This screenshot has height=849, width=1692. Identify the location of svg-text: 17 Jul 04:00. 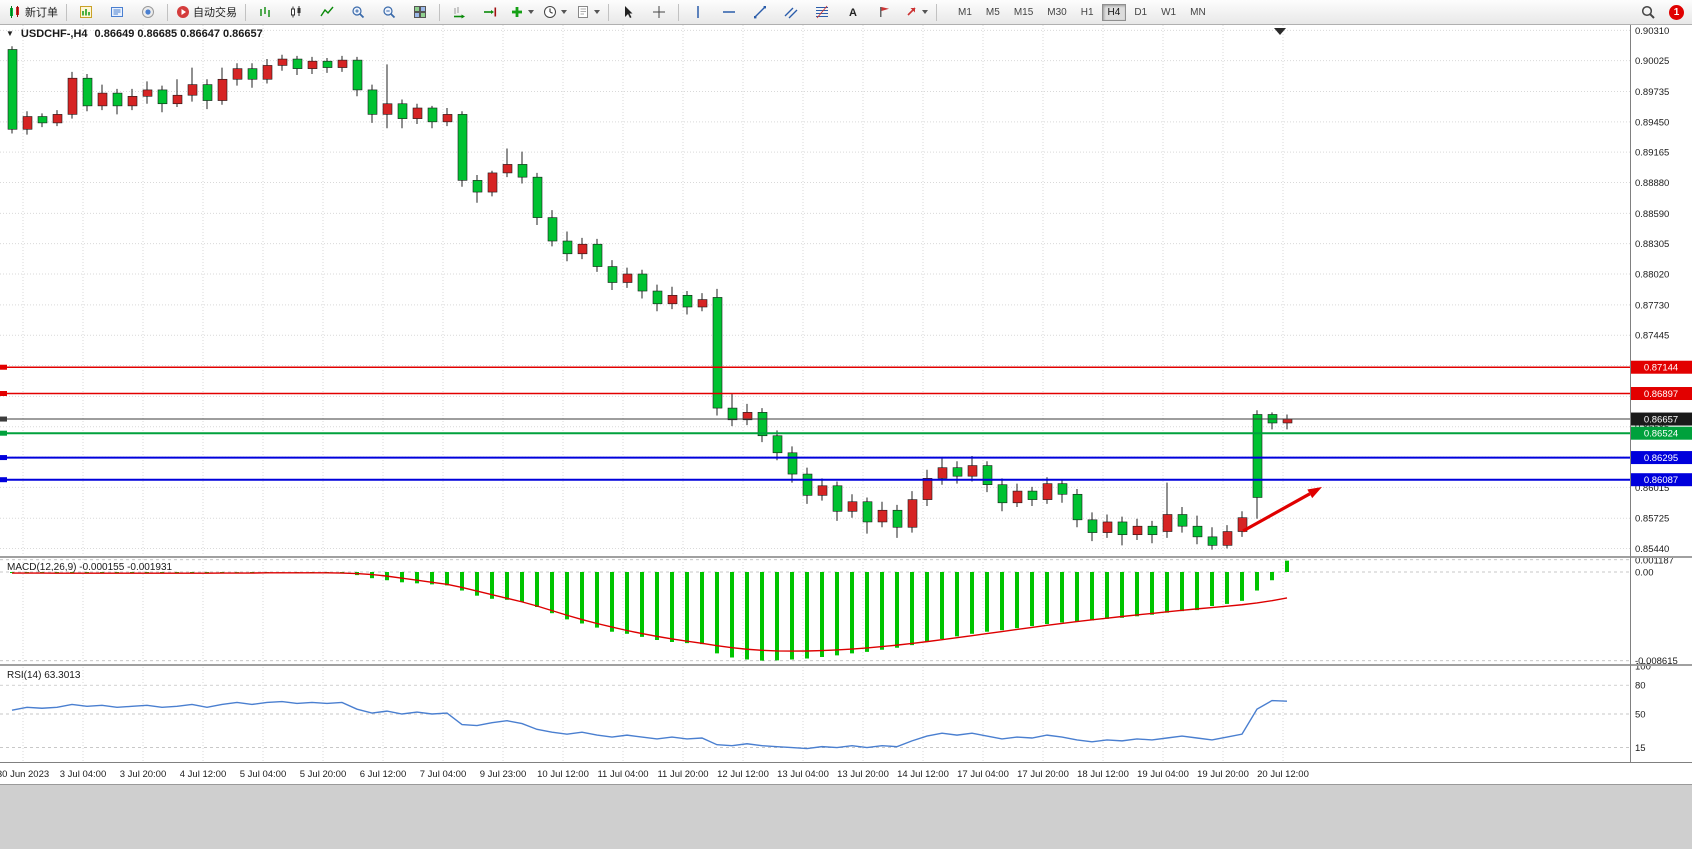
(983, 774).